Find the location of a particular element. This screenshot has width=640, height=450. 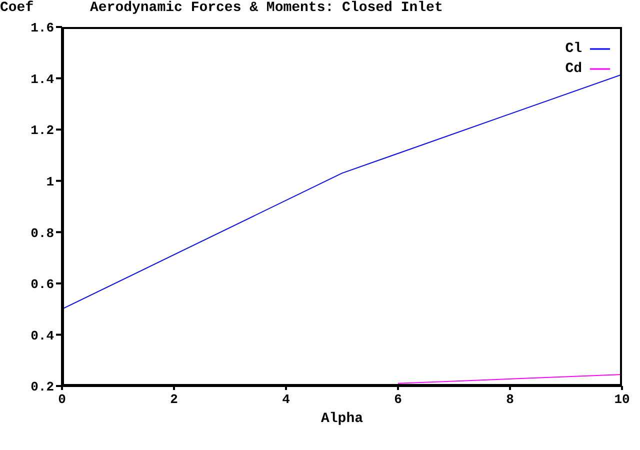

x-tick-label: 8 is located at coordinates (510, 400).